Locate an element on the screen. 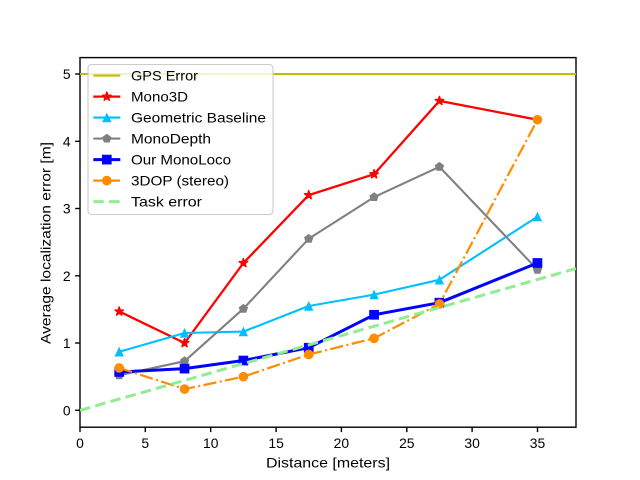 This screenshot has width=640, height=480. svg-text: 30 is located at coordinates (472, 443).